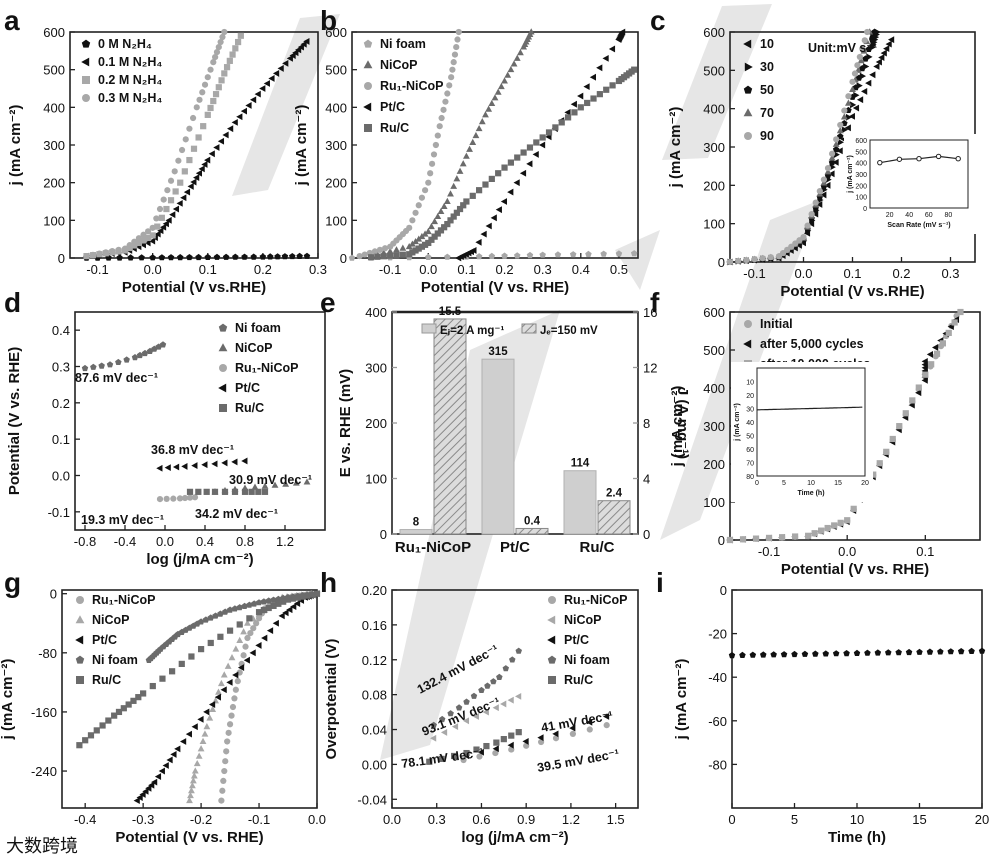 Image resolution: width=996 pixels, height=859 pixels. I want to click on y-tick-label: 0.08, so click(374, 695).